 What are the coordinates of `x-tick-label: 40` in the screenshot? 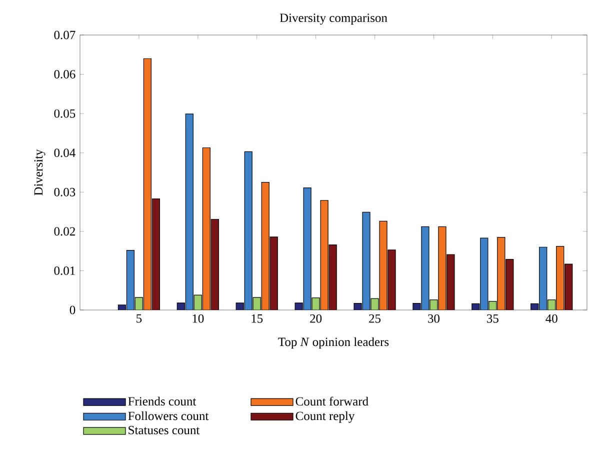 It's located at (552, 318).